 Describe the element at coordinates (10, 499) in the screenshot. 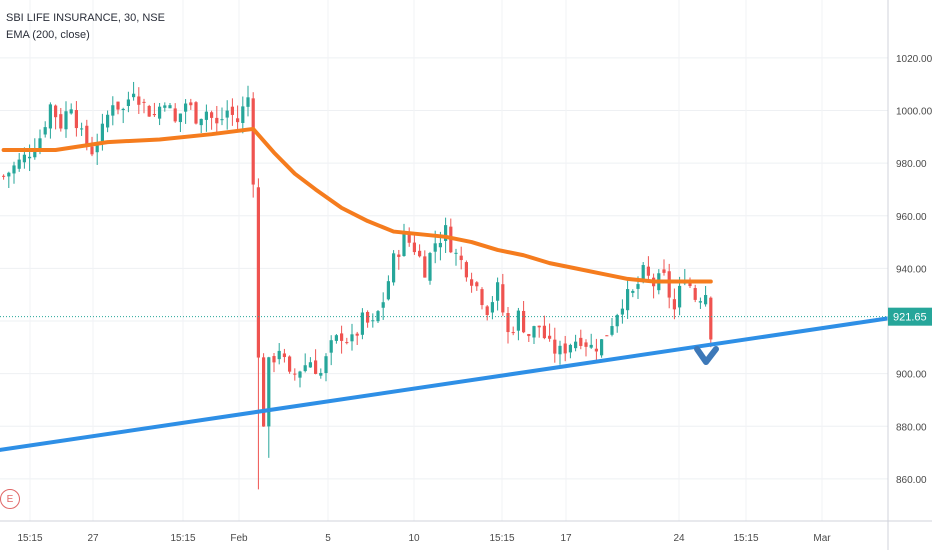

I see `earnings-marker: E` at that location.